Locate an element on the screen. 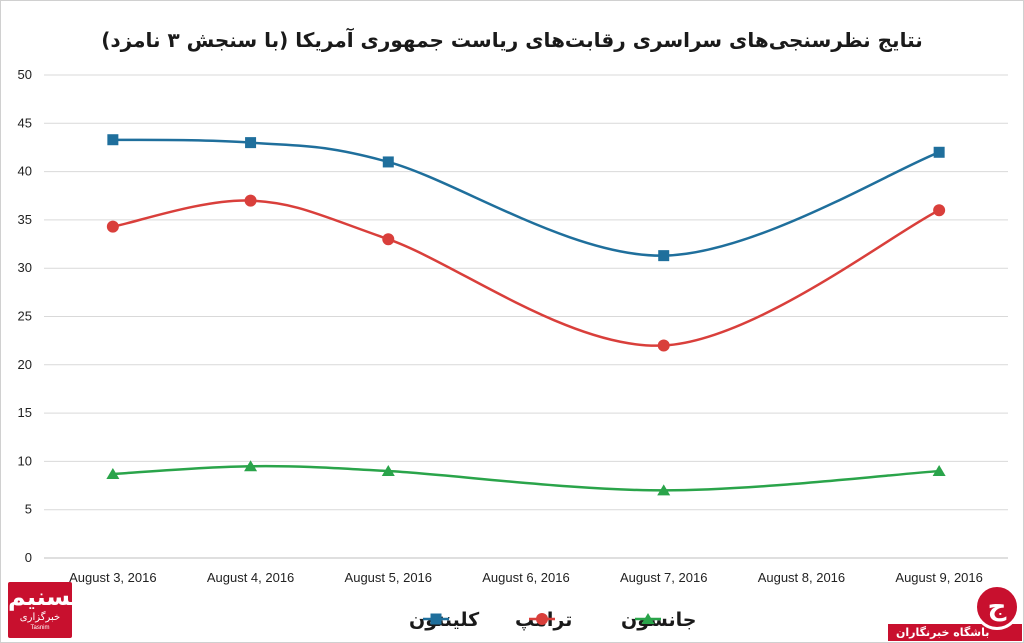 This screenshot has width=1024, height=643. tasnim-logo-line2: Tasnim is located at coordinates (40, 628).